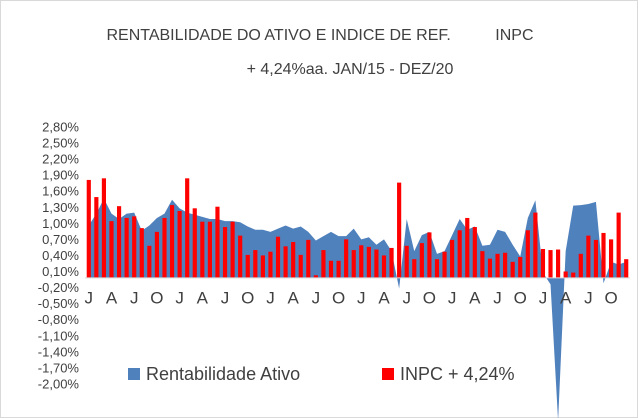  Describe the element at coordinates (350, 69) in the screenshot. I see `chart-subtitle: + 4,24%aa. JAN/15 - DEZ/20` at that location.